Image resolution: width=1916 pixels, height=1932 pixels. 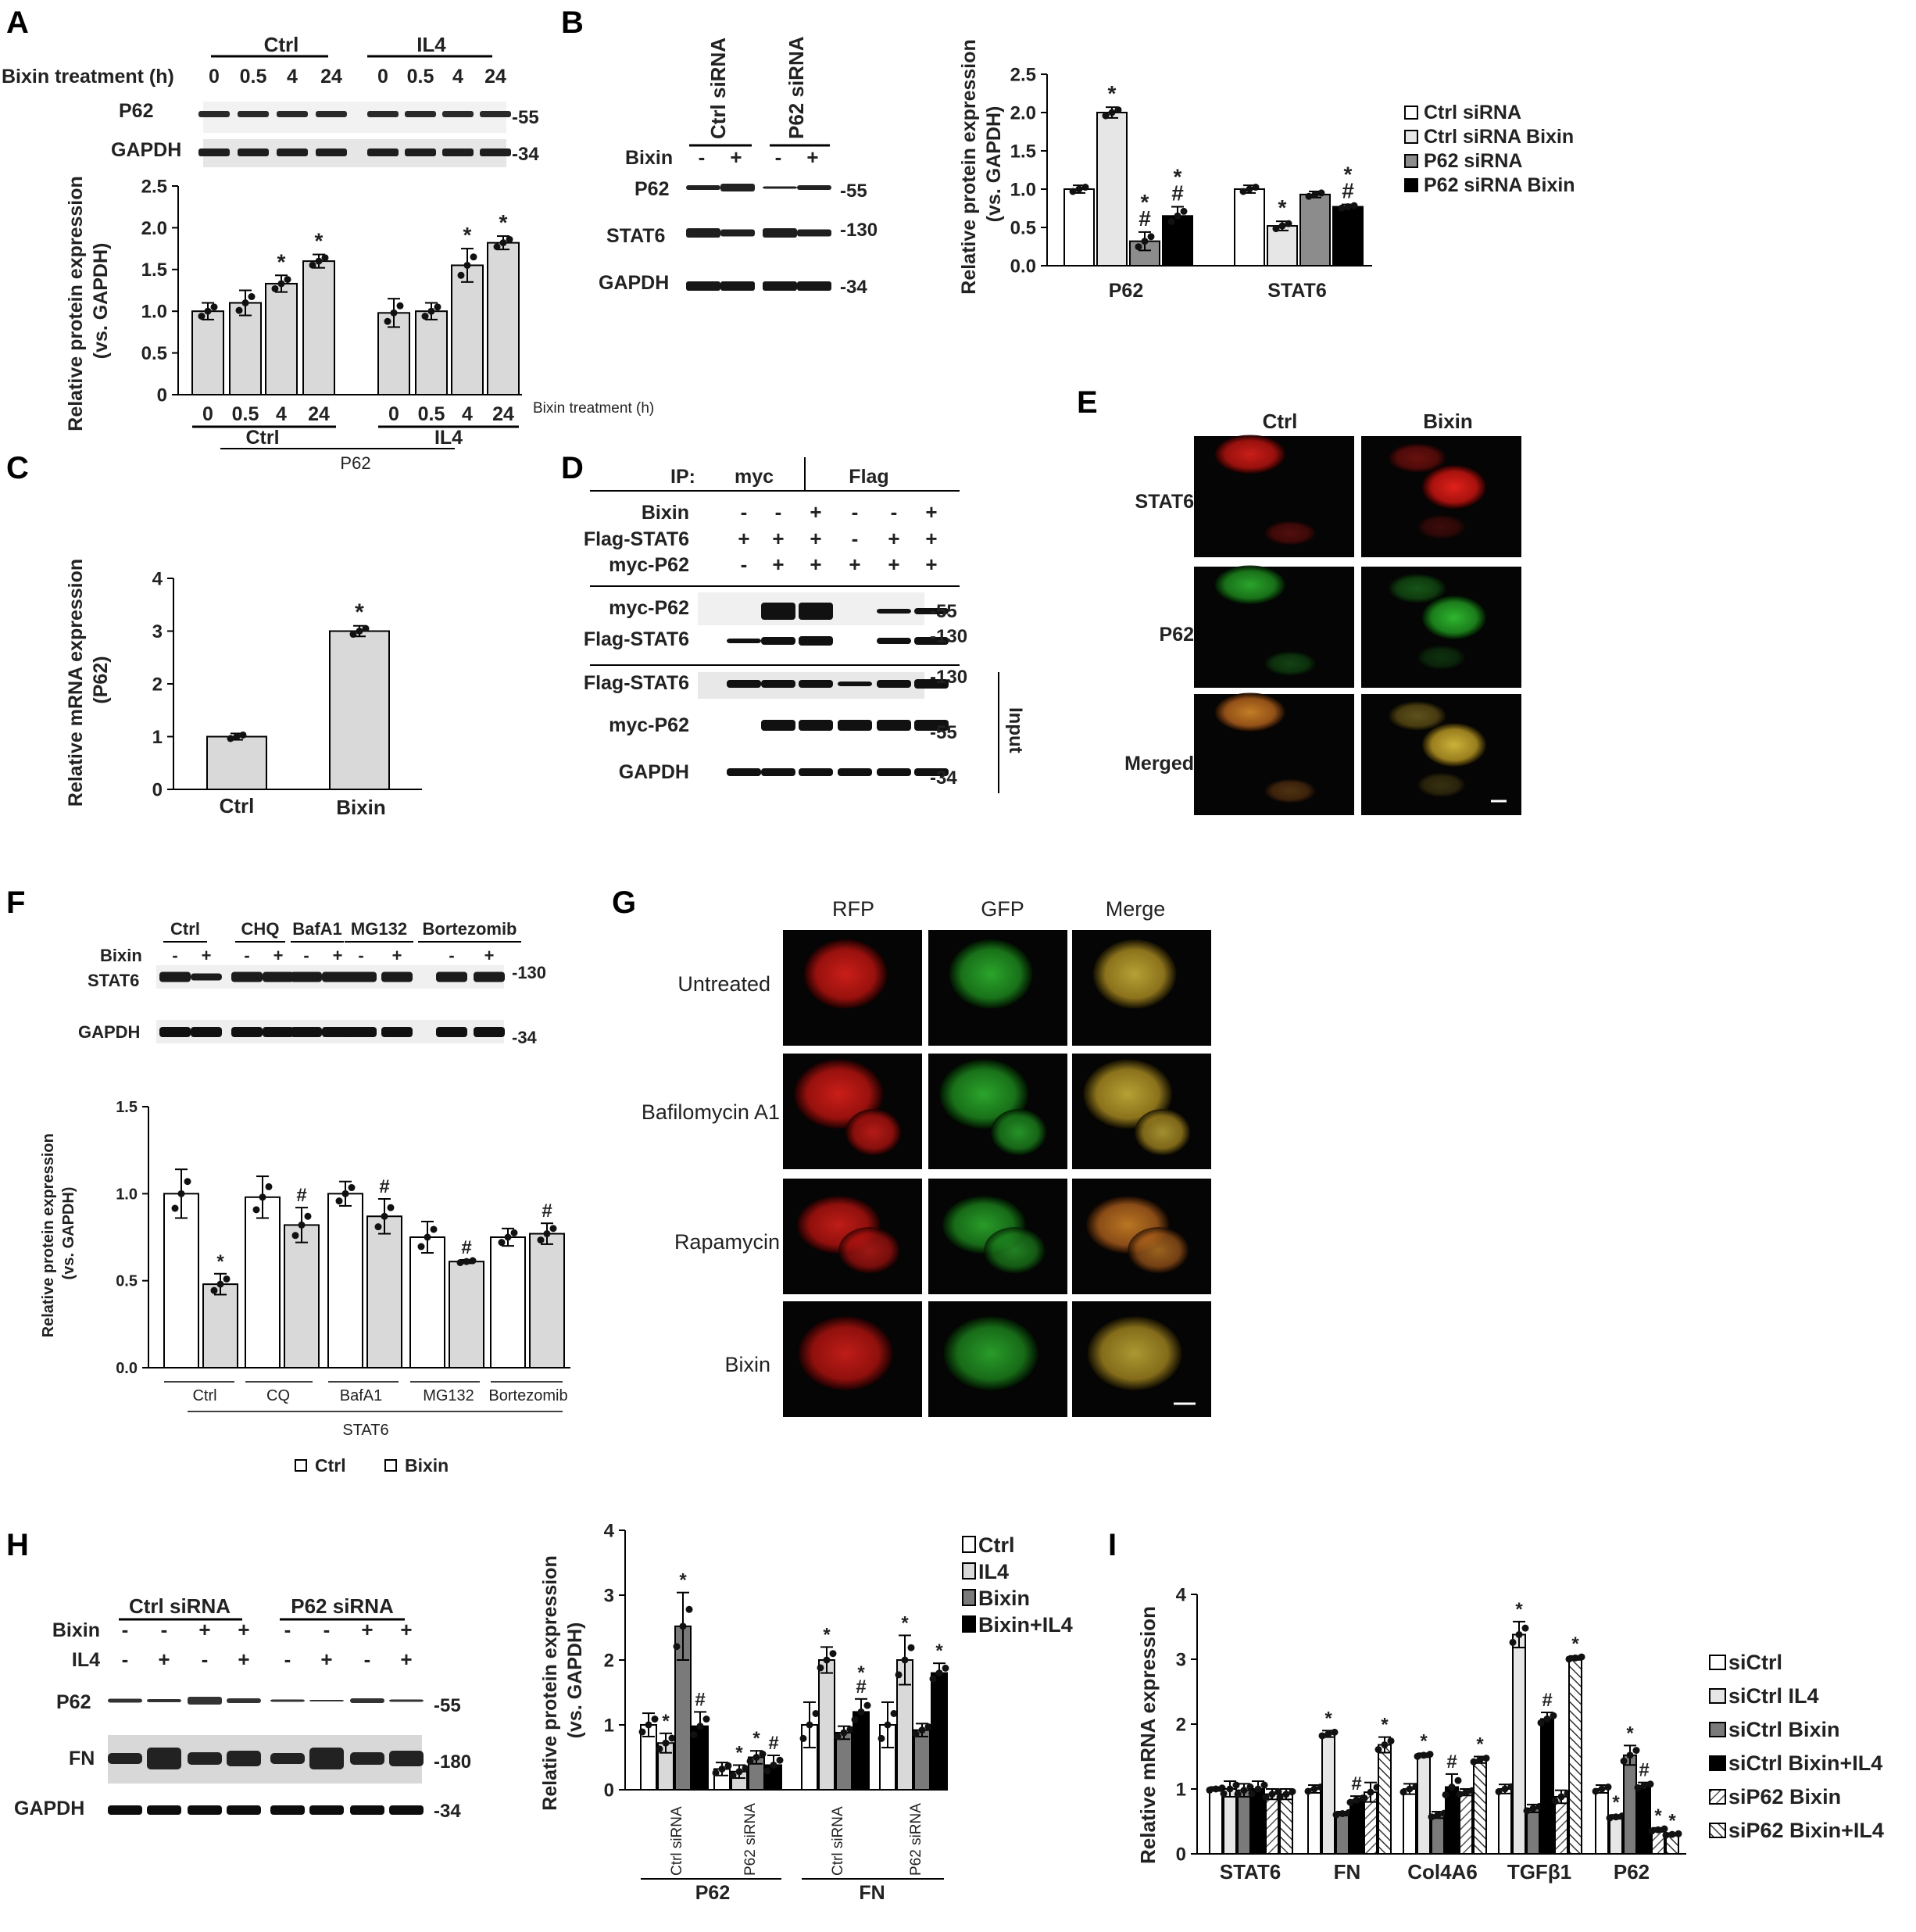 I want to click on panel-b-row-stat6: STAT6, so click(x=635, y=236).